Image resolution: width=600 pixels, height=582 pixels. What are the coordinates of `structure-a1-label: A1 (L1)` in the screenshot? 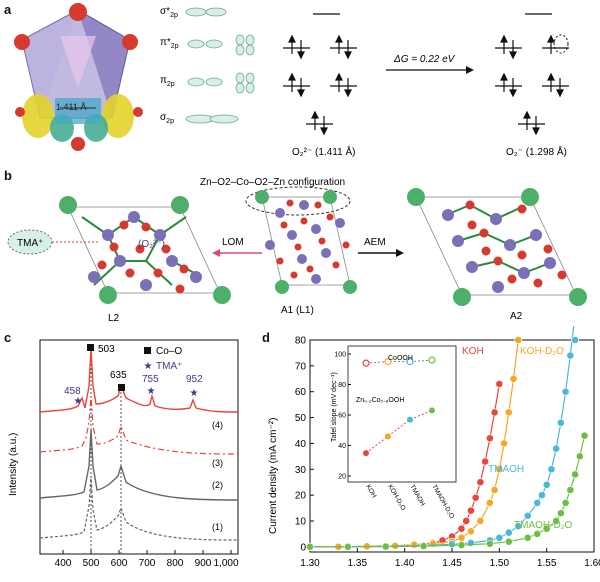 It's located at (297, 310).